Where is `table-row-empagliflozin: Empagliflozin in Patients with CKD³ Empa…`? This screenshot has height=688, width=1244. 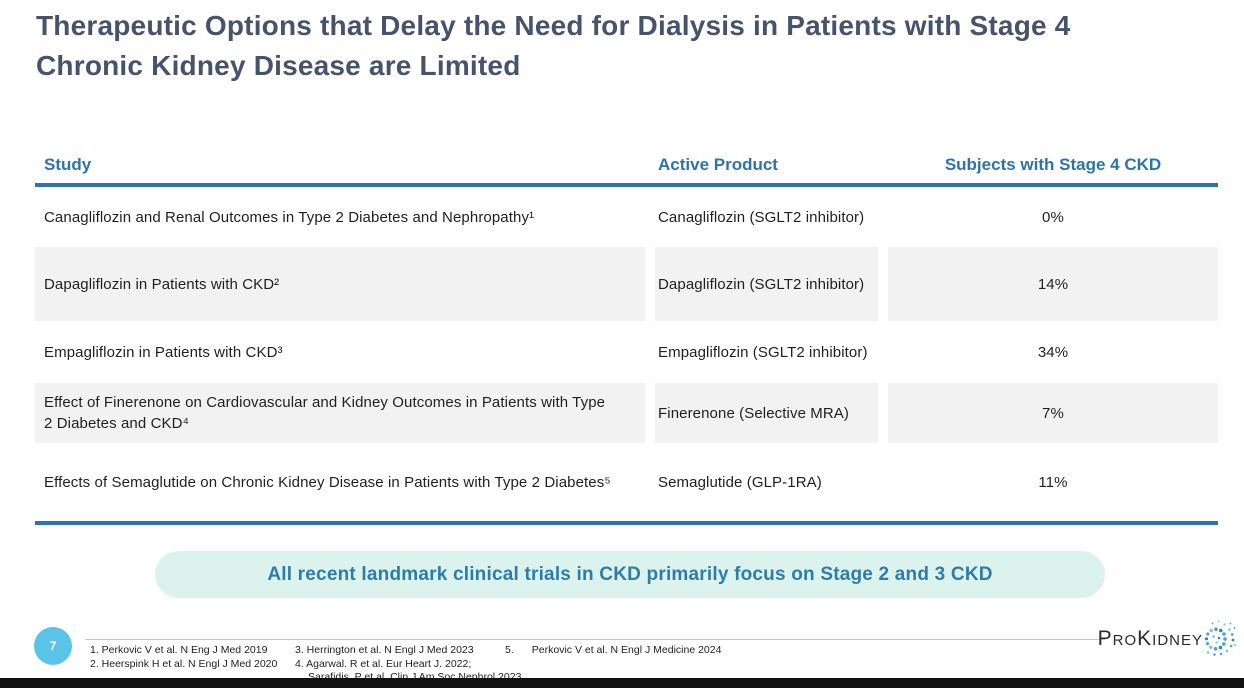
table-row-empagliflozin: Empagliflozin in Patients with CKD³ Empa… is located at coordinates (626, 352).